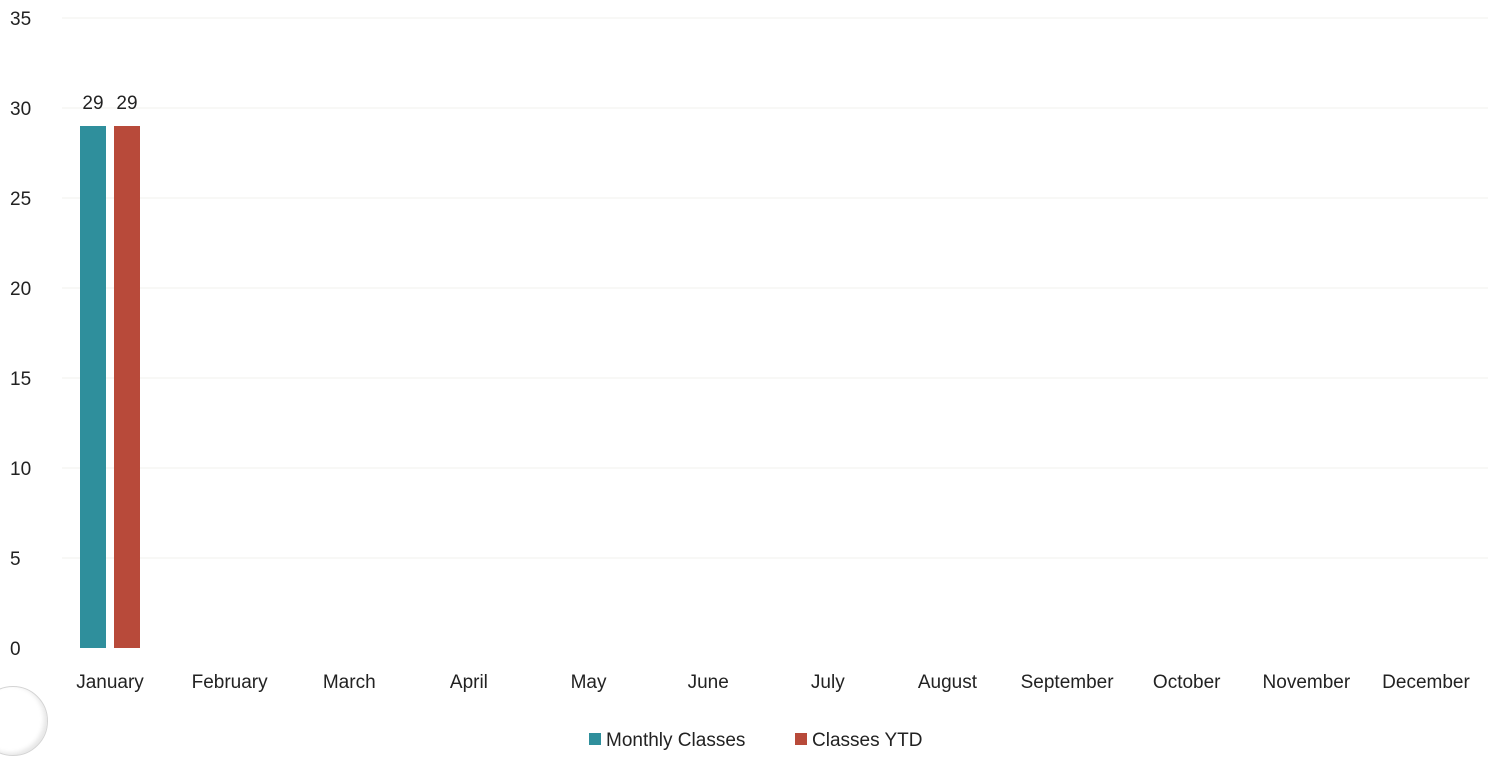 The height and width of the screenshot is (761, 1494). I want to click on data-label-monthly-january: 29, so click(92, 103).